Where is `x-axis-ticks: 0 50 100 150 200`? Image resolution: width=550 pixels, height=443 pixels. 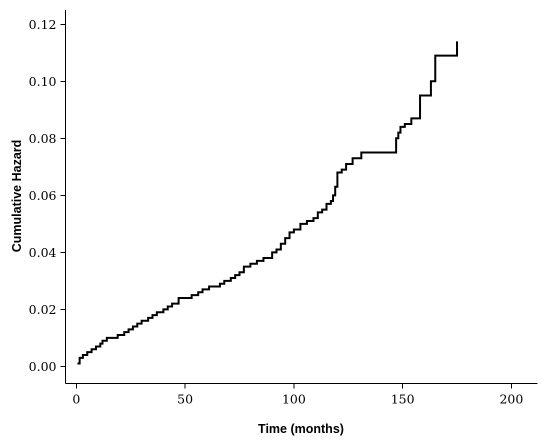 x-axis-ticks: 0 50 100 150 200 is located at coordinates (297, 395).